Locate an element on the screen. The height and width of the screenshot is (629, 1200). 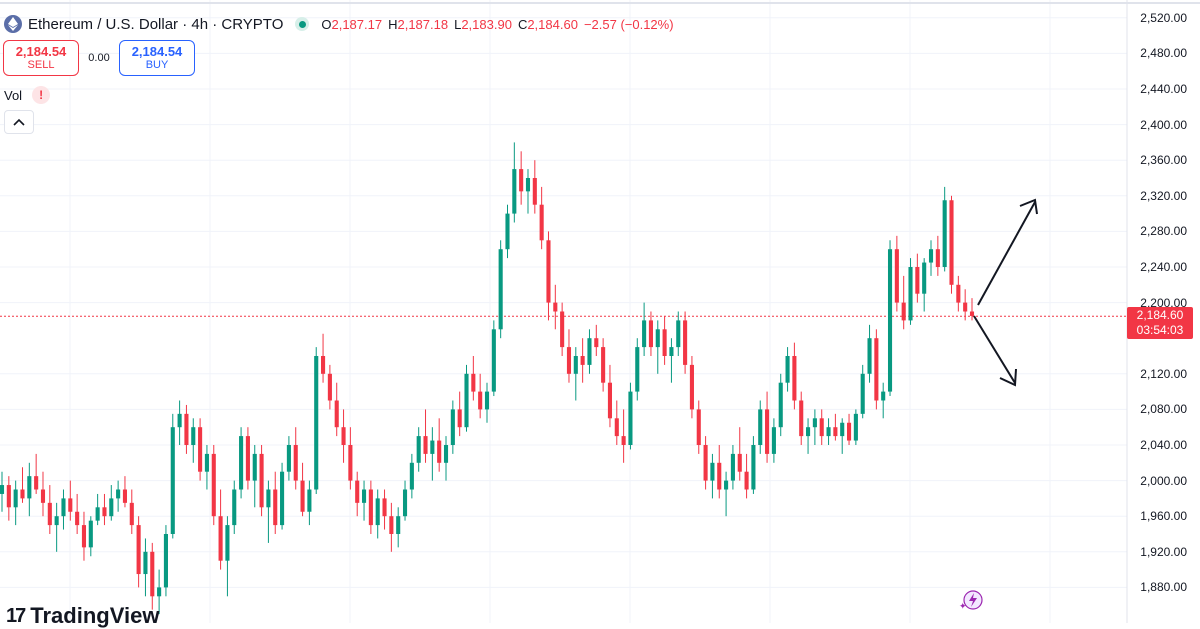
tradingview-text: TradingView is located at coordinates (95, 615).